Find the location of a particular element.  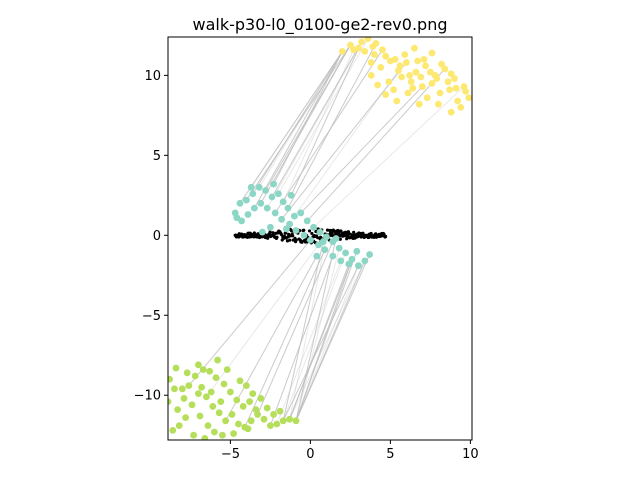

chart-title: walk-p30-l0_0100-ge2-rev0.png is located at coordinates (320, 25).